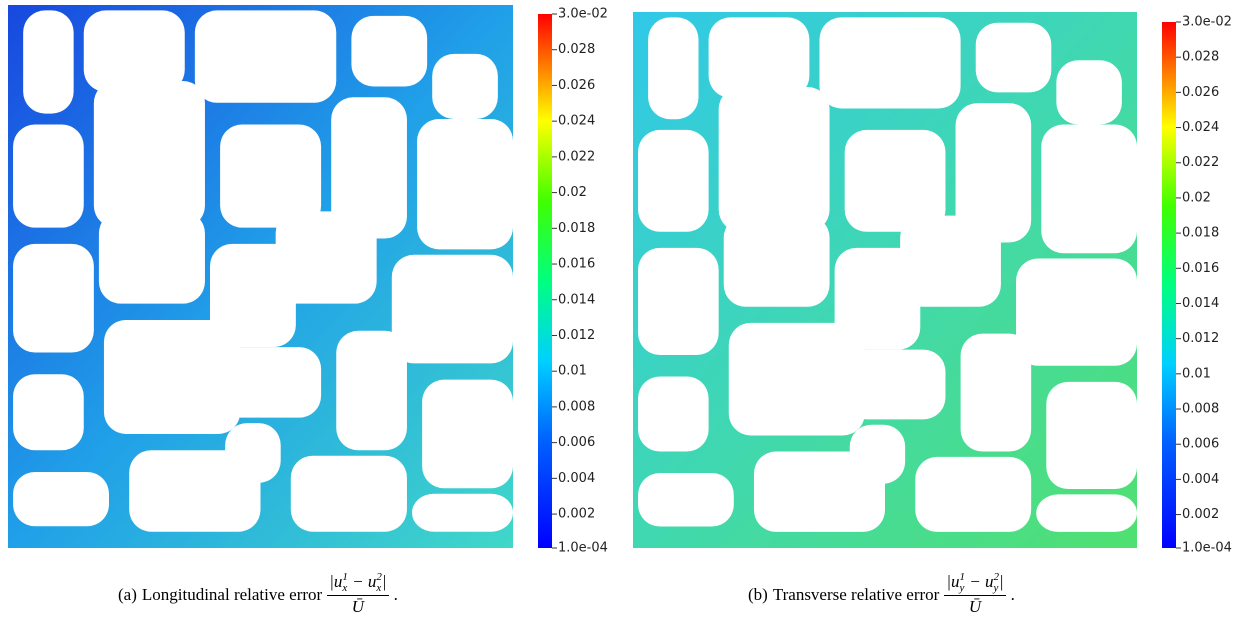 Image resolution: width=1260 pixels, height=632 pixels. What do you see at coordinates (1200, 233) in the screenshot?
I see `tick-label: 0.018` at bounding box center [1200, 233].